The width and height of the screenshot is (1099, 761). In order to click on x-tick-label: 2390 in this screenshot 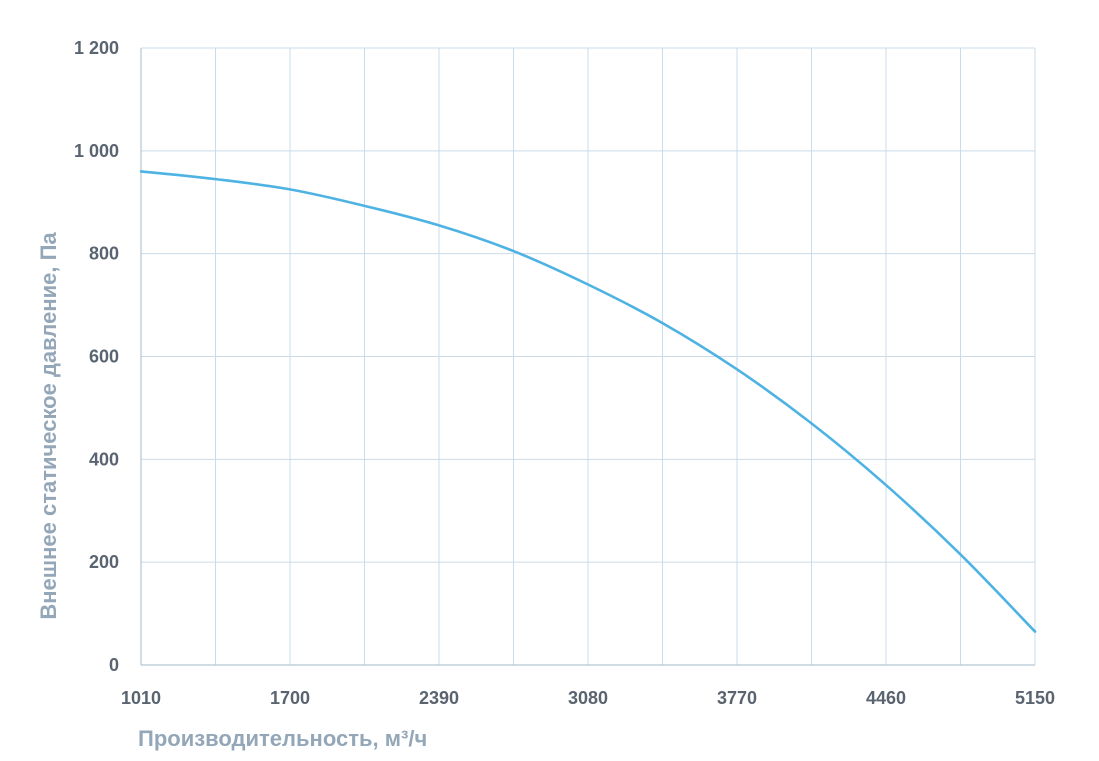, I will do `click(439, 698)`.